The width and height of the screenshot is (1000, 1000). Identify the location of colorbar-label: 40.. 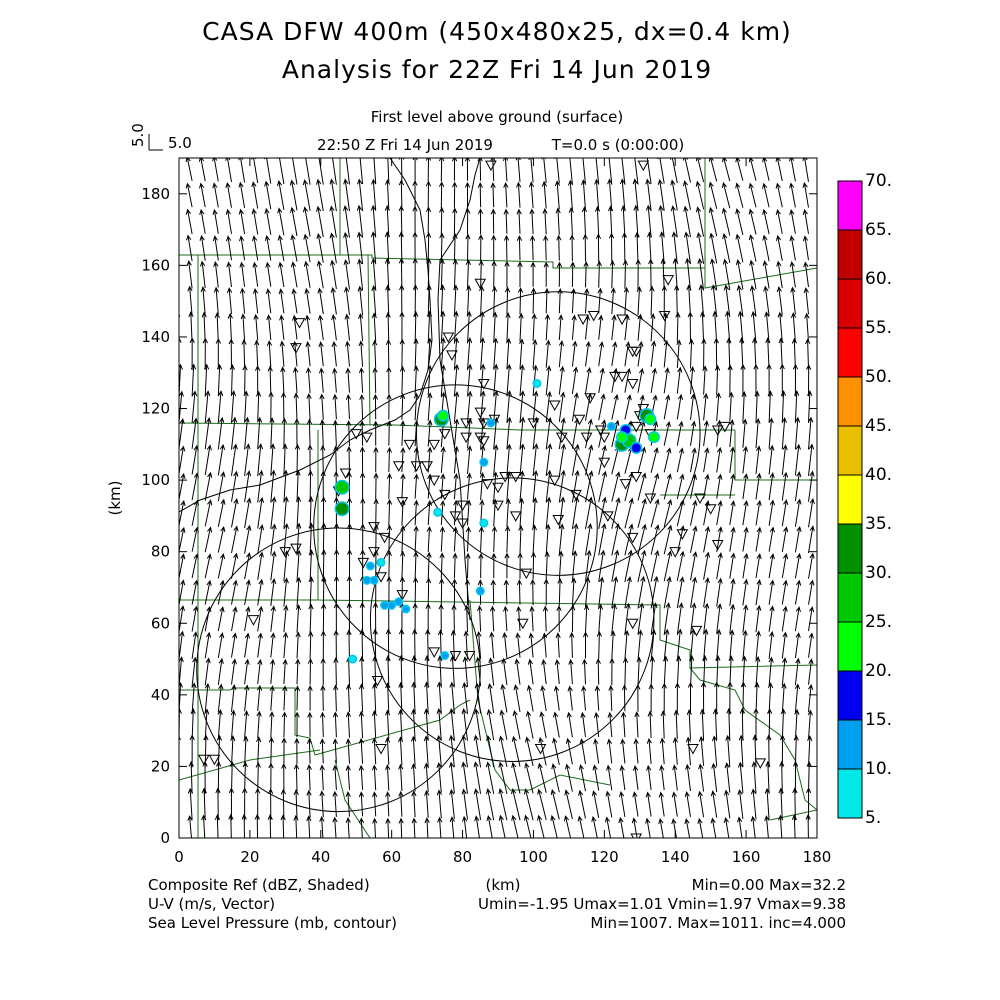
(878, 475).